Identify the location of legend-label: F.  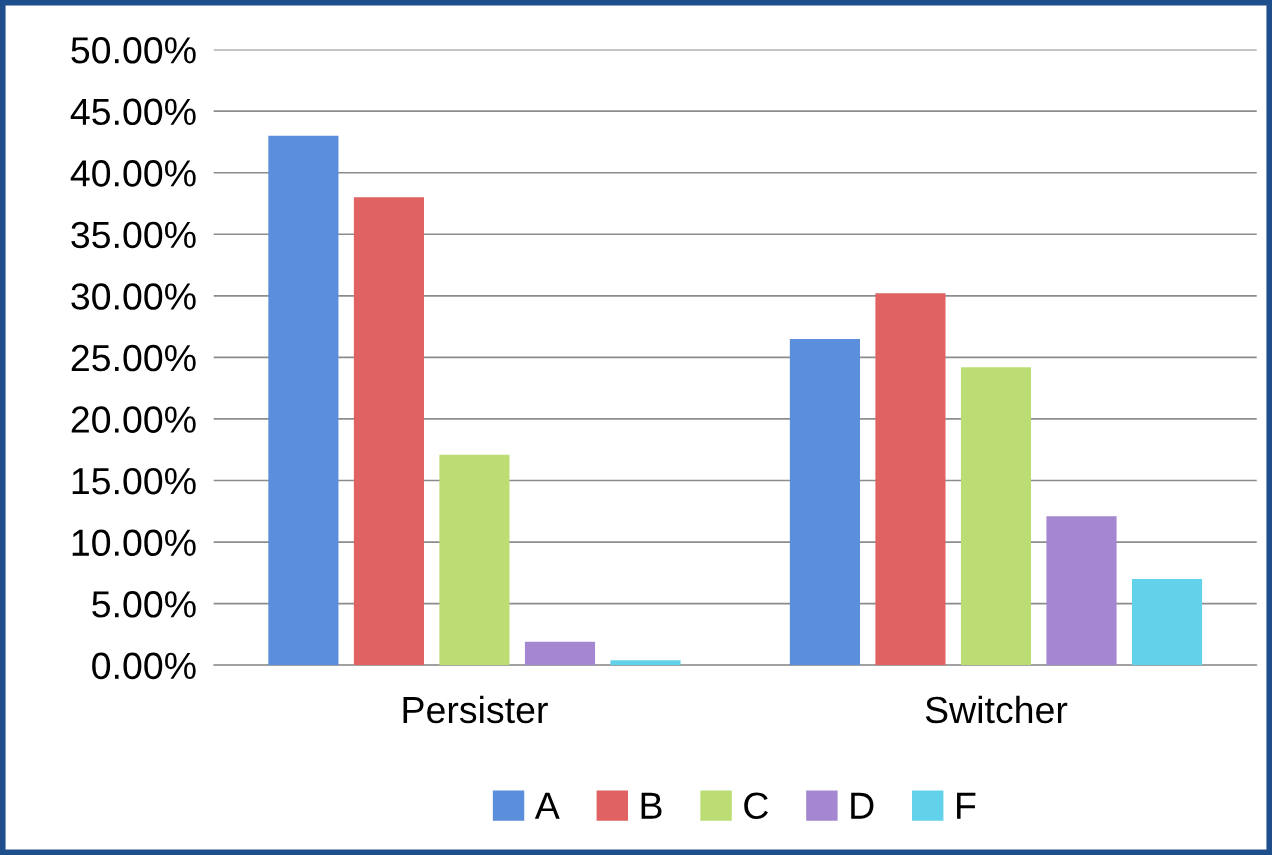
(966, 805).